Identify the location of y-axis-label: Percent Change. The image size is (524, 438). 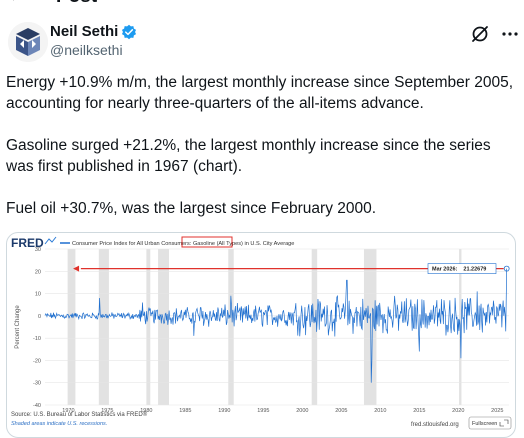
(18, 327).